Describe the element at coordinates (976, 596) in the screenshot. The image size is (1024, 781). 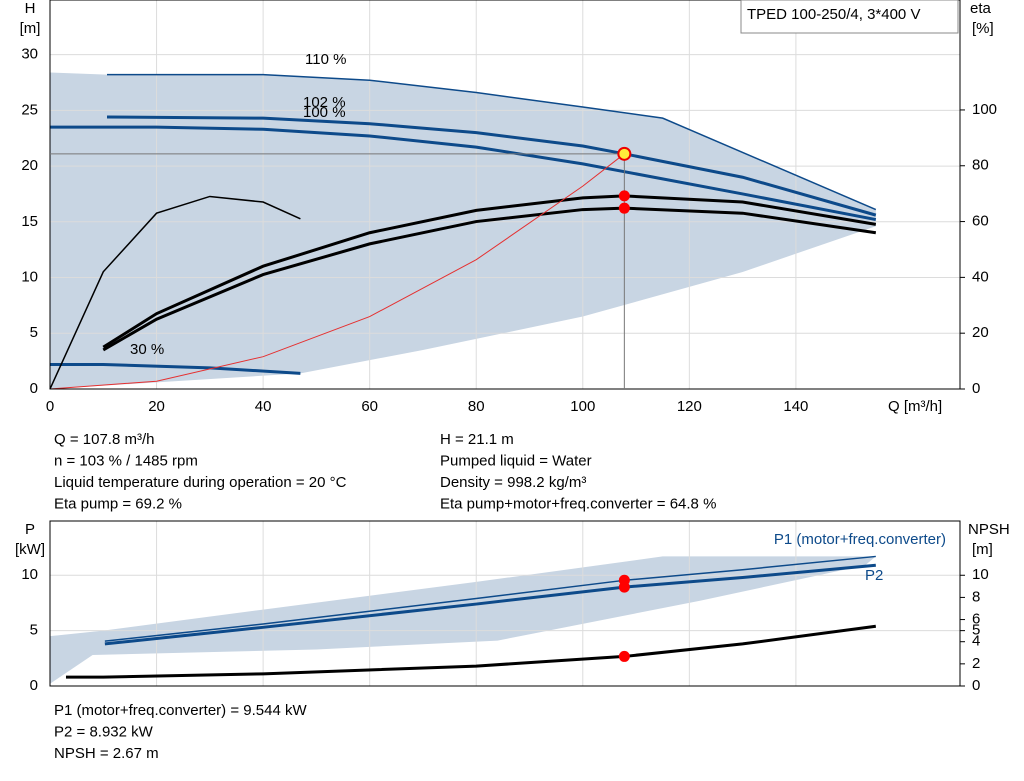
I see `y2-tick-label: 8` at that location.